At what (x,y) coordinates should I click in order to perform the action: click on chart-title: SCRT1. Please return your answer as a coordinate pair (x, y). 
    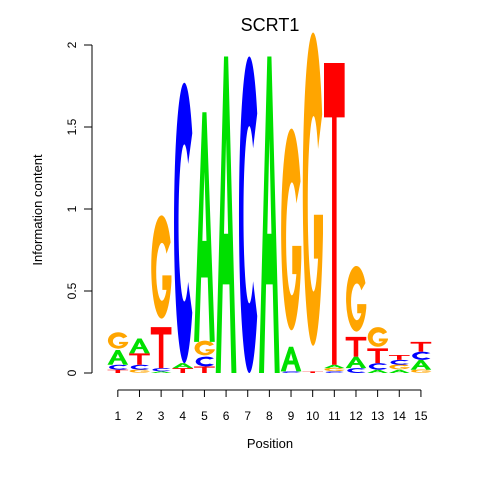
    Looking at the image, I should click on (270, 25).